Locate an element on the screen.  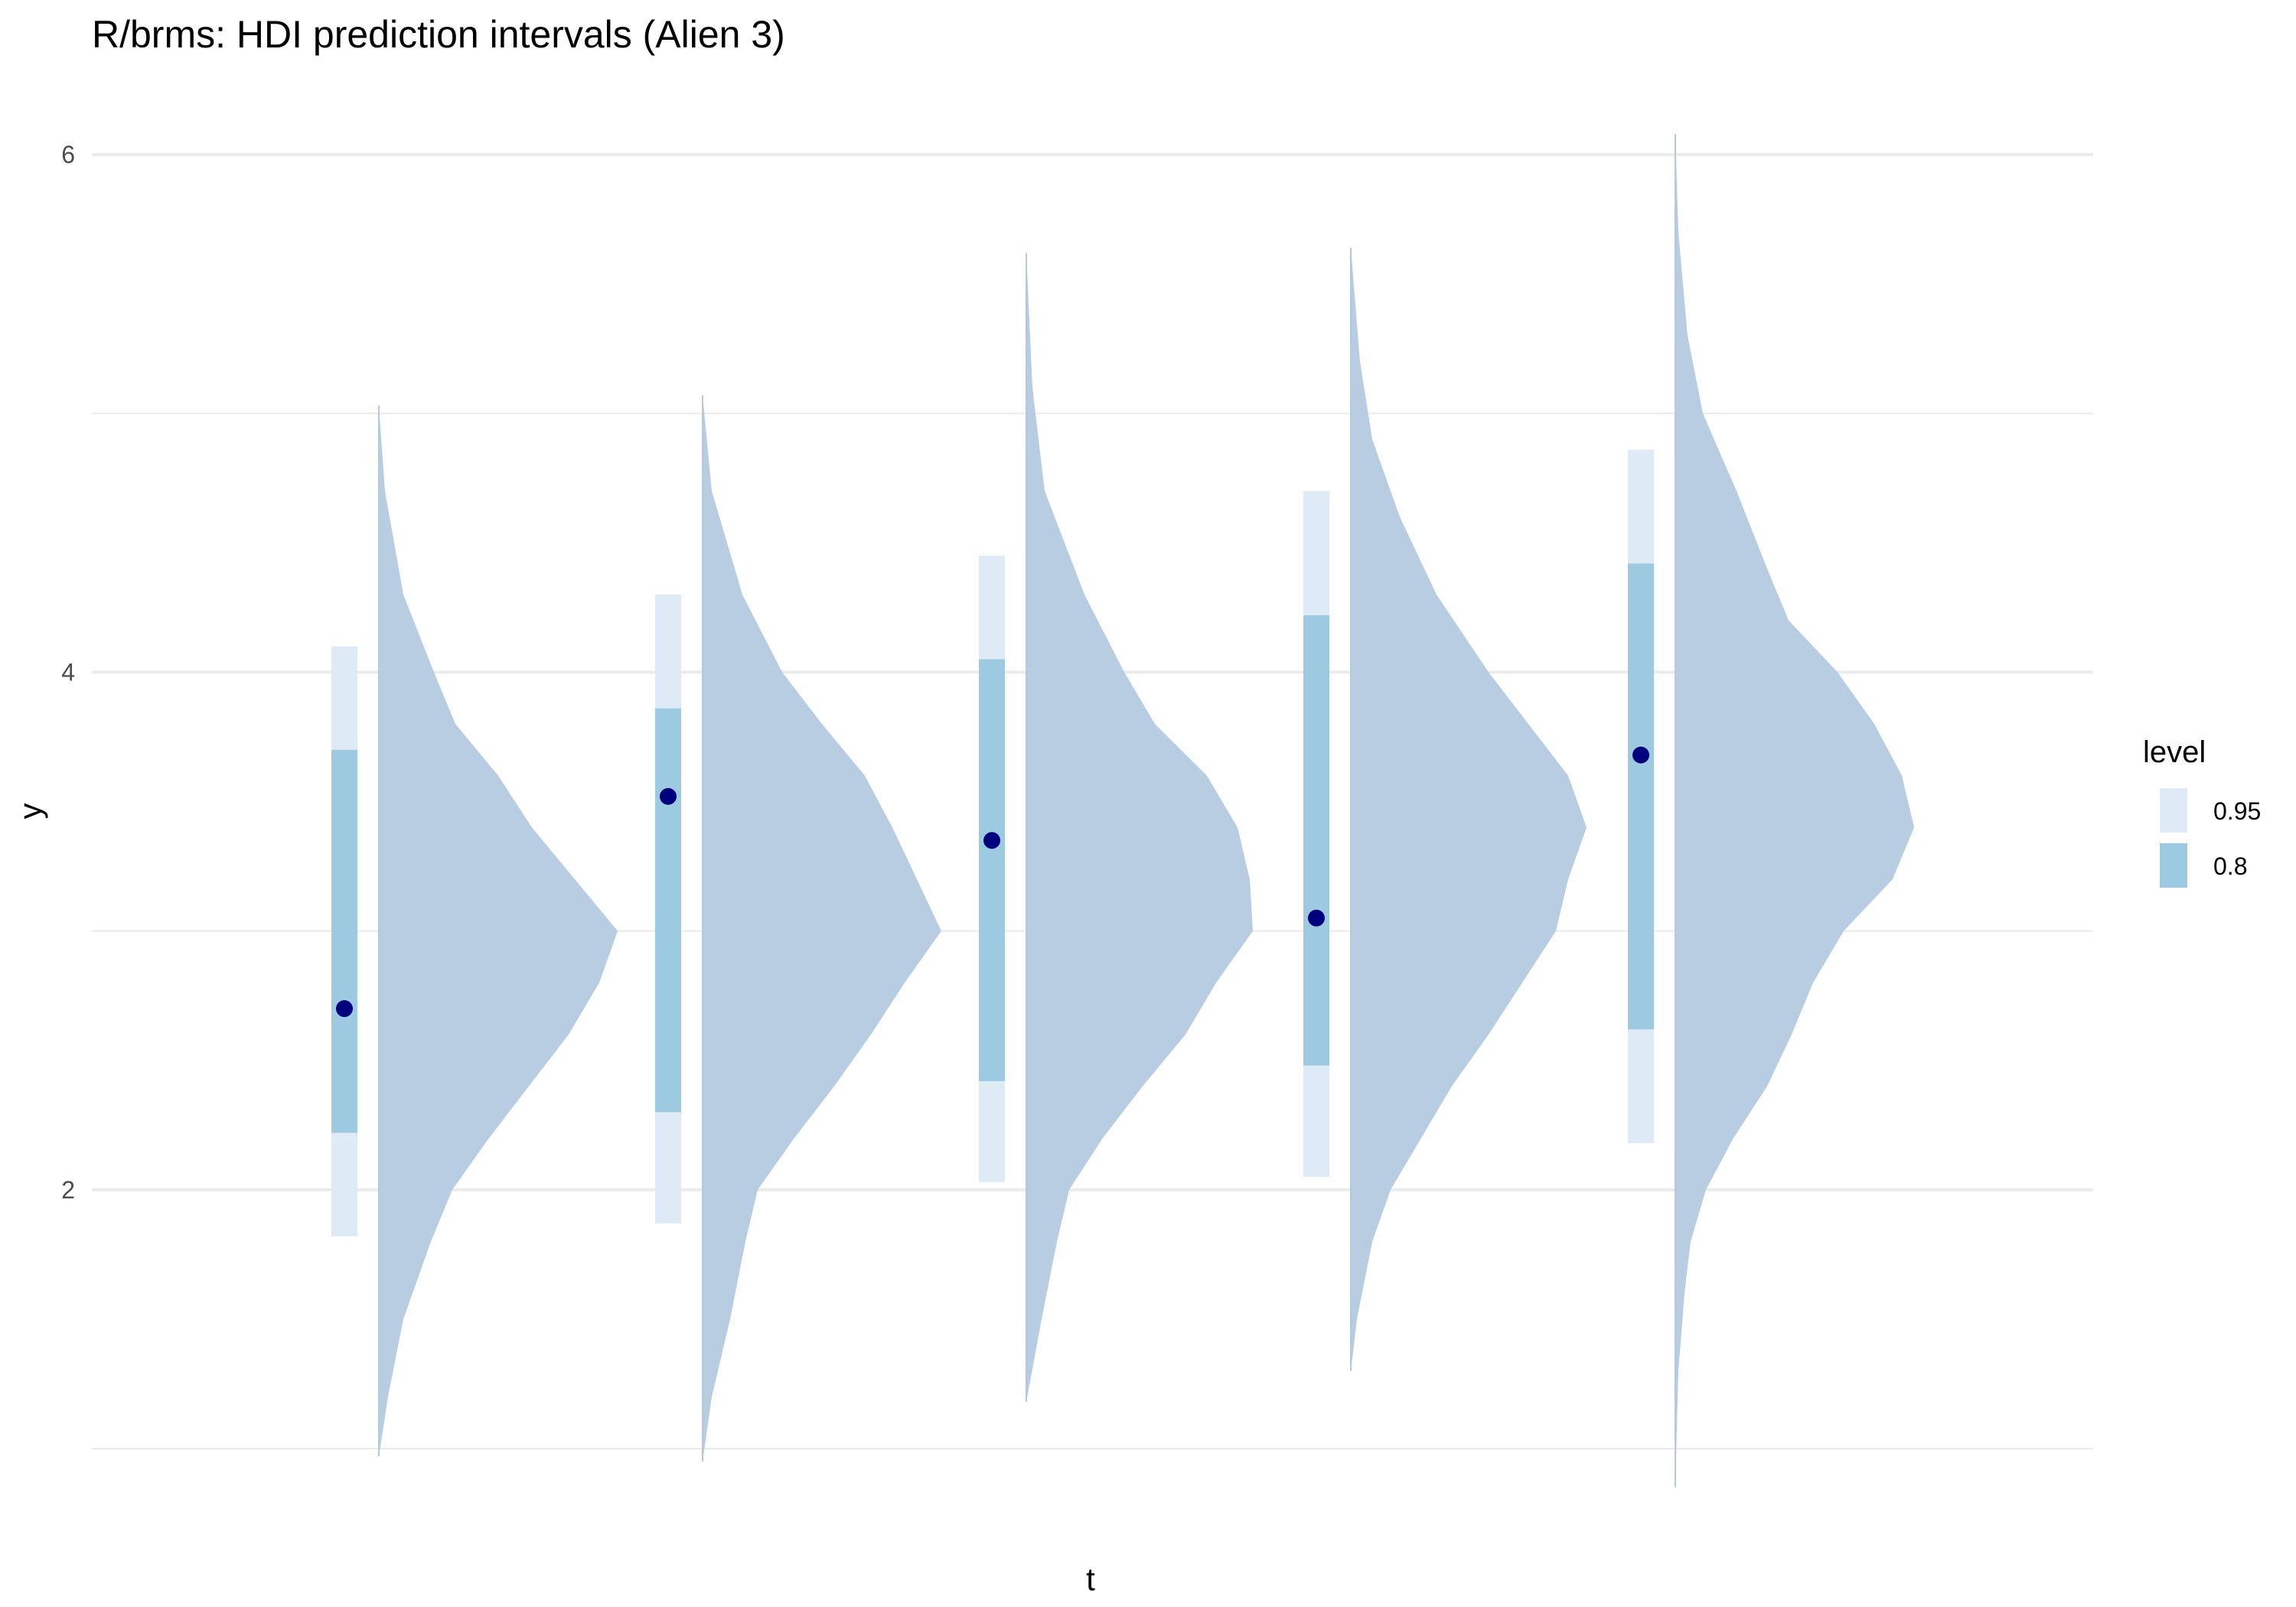
y-axis-ticks: 2 4 6 is located at coordinates (68, 672).